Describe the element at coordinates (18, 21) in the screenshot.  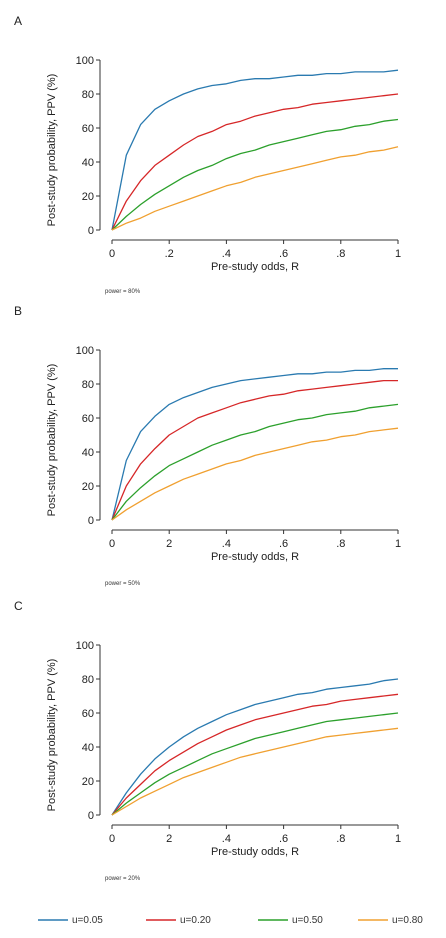
I see `panel-label: A` at that location.